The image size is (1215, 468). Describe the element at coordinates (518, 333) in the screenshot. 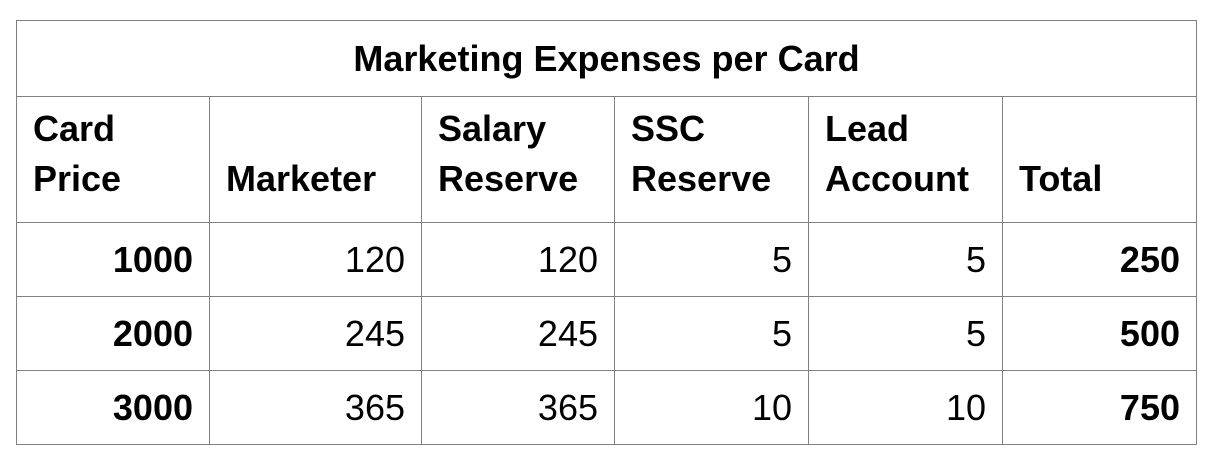

I see `cell-salary-reserve: 245` at that location.